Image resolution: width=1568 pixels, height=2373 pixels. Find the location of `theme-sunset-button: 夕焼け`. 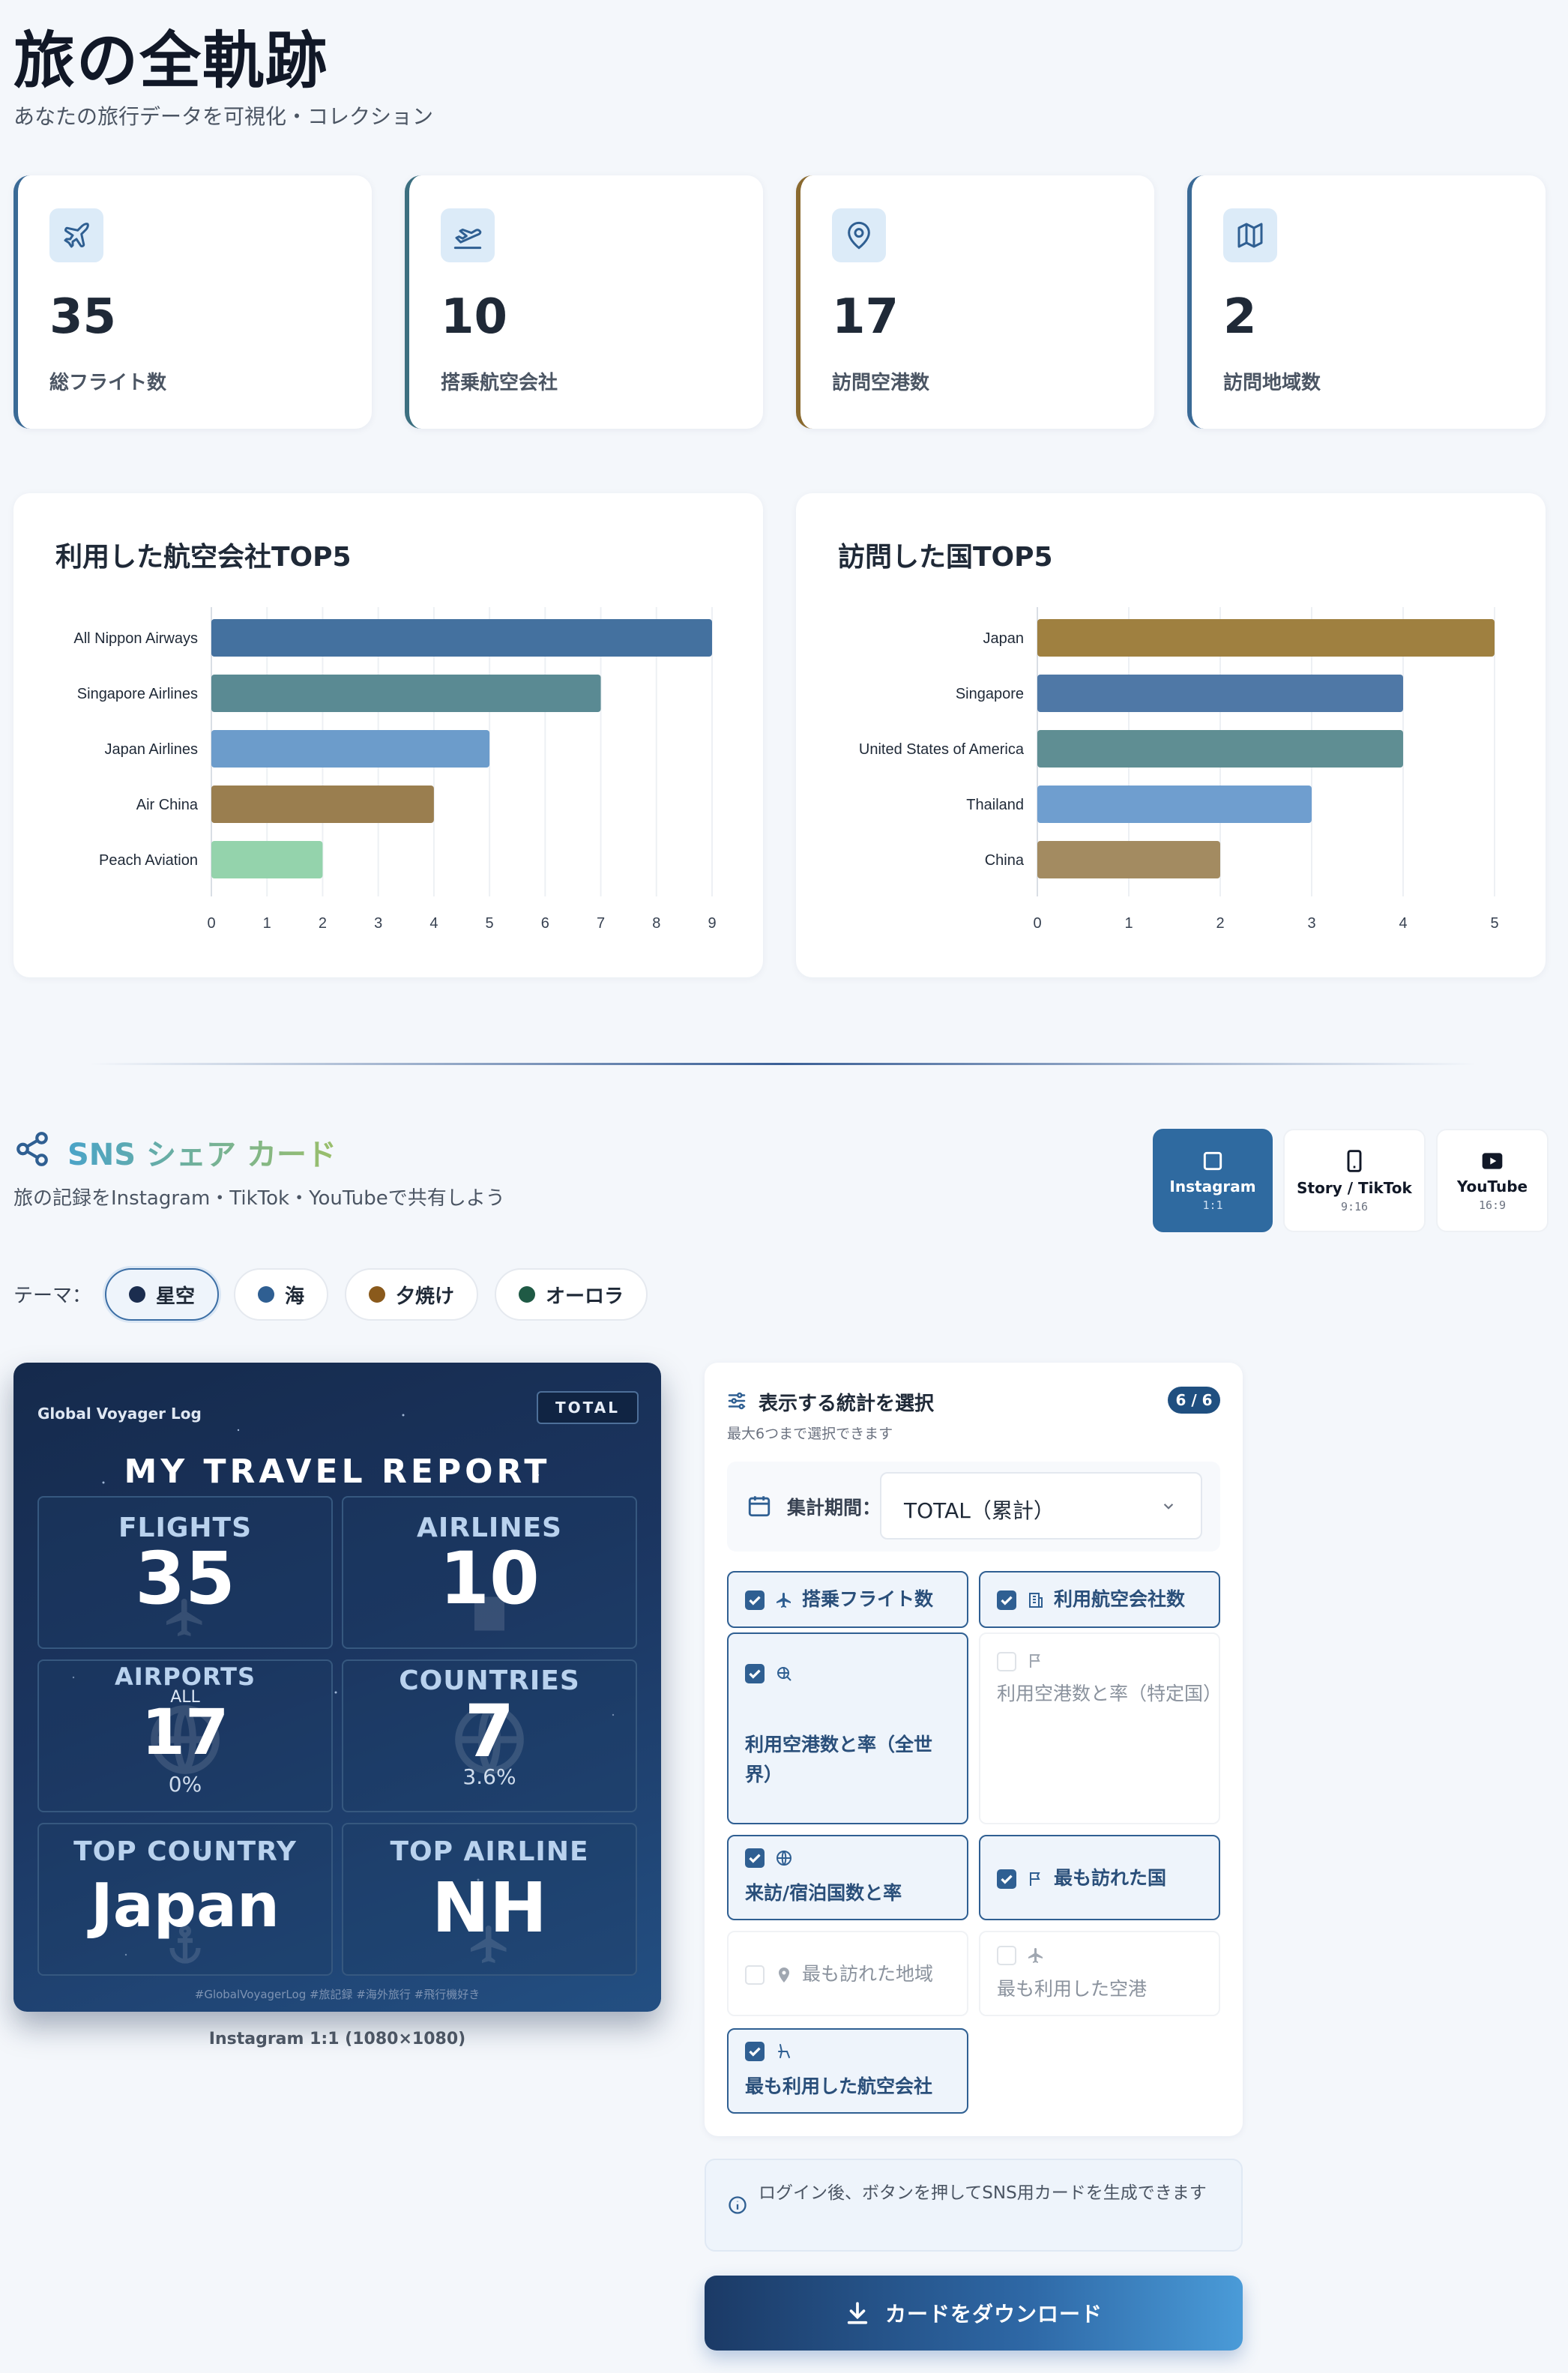

theme-sunset-button: 夕焼け is located at coordinates (412, 1295).